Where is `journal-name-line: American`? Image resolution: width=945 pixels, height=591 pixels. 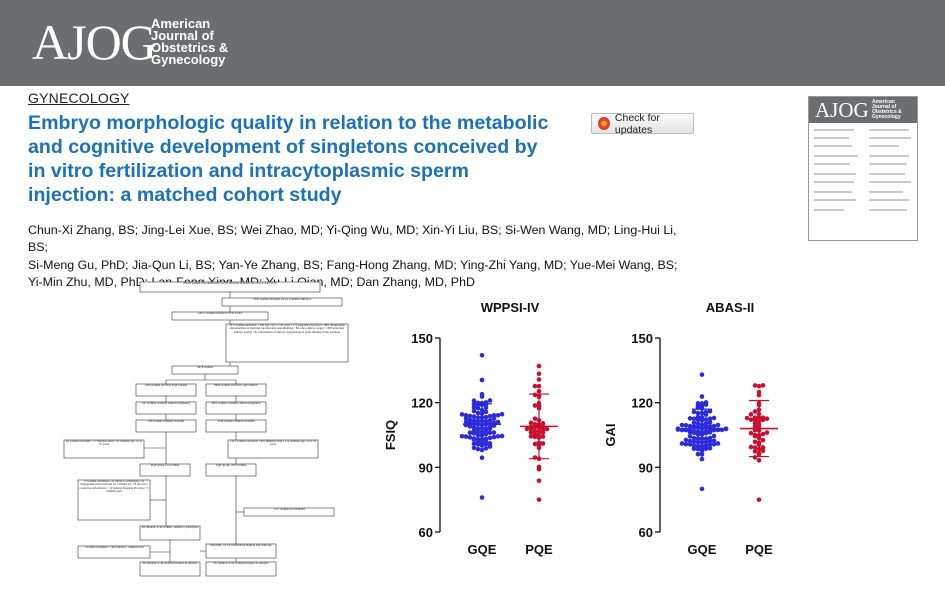 journal-name-line: American is located at coordinates (181, 23).